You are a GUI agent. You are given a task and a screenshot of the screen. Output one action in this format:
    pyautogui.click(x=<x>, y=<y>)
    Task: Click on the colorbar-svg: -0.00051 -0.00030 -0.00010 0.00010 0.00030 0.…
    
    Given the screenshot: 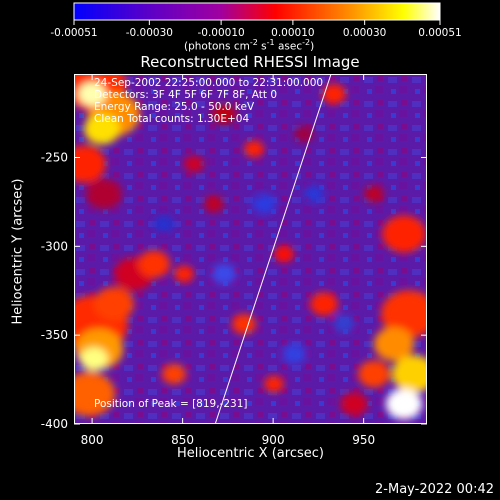 What is the action you would take?
    pyautogui.click(x=256, y=20)
    